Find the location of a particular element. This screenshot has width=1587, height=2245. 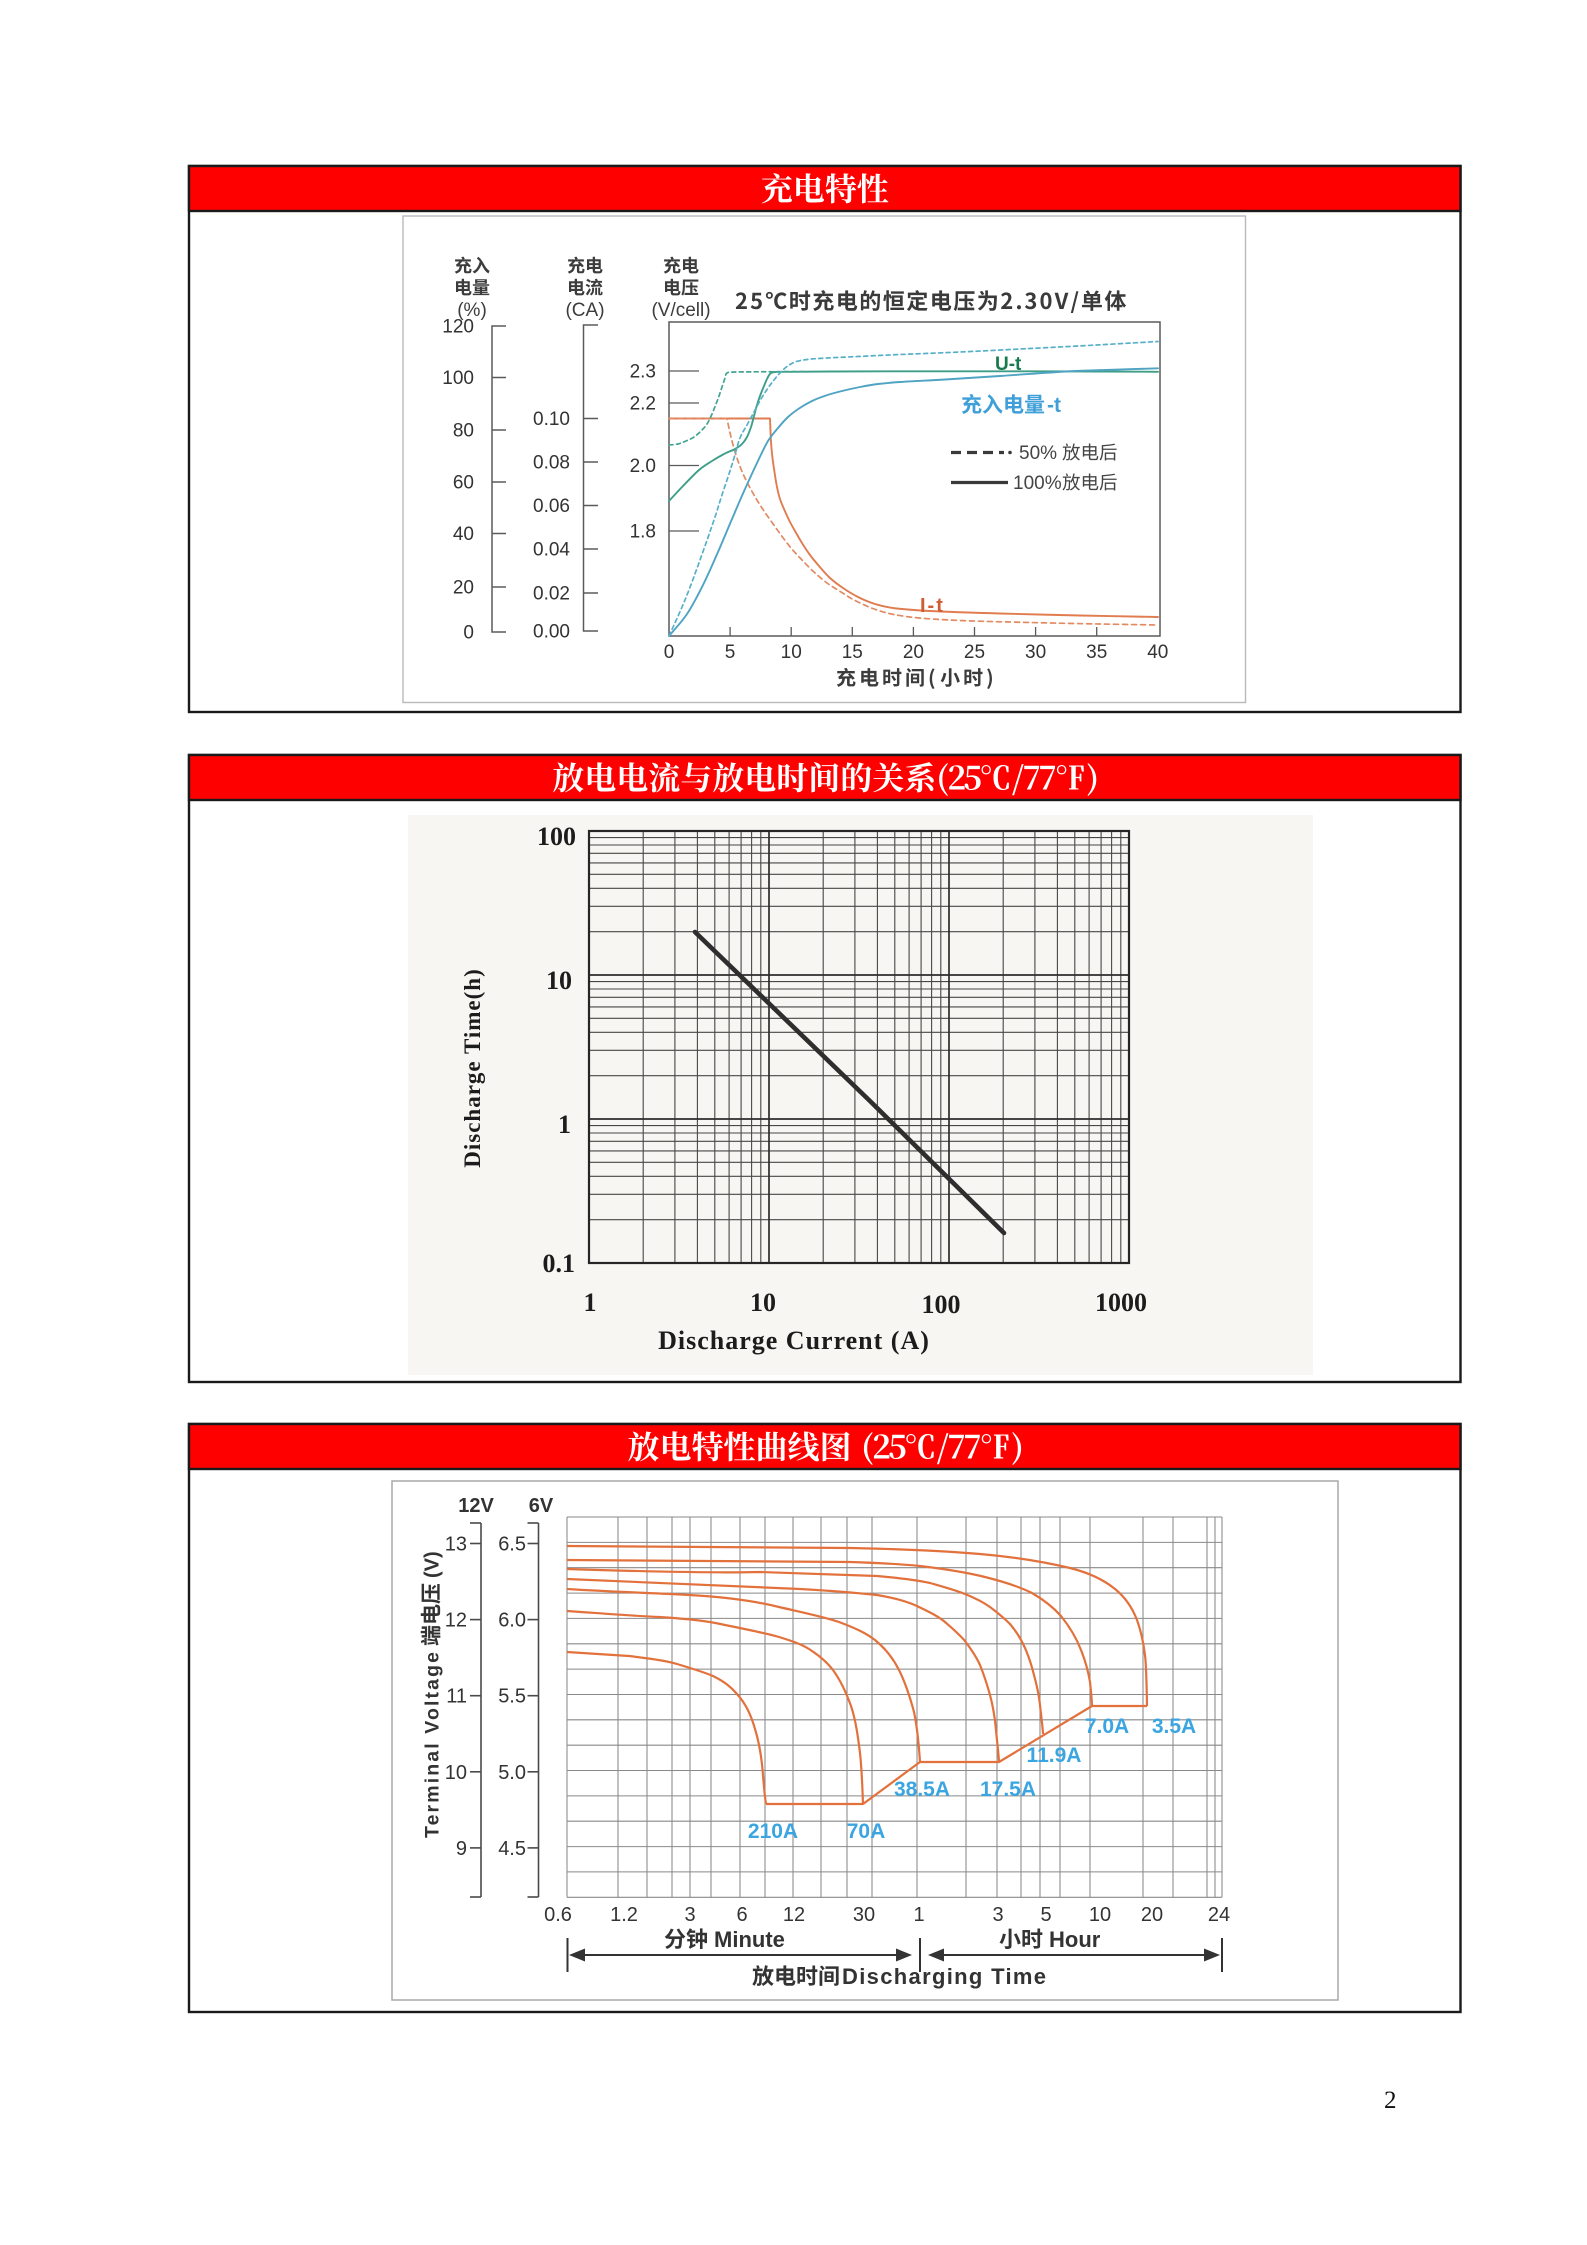

svg-text: 6.5 is located at coordinates (512, 1545).